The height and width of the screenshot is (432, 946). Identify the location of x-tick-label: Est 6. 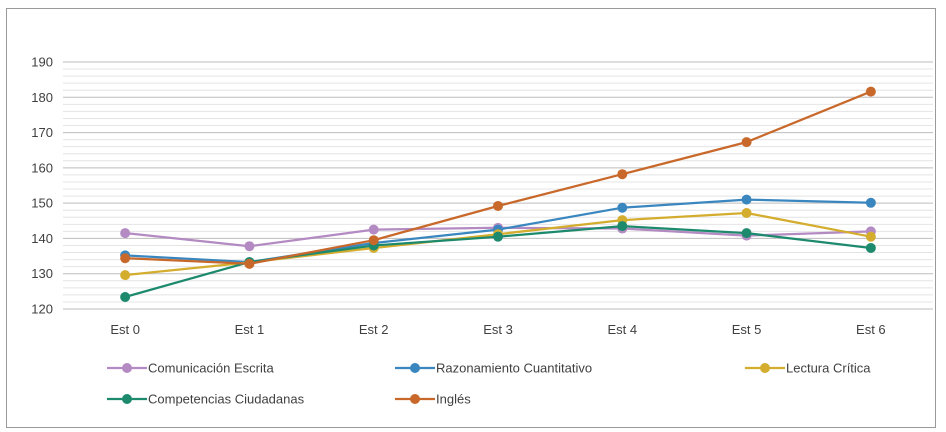
(871, 329).